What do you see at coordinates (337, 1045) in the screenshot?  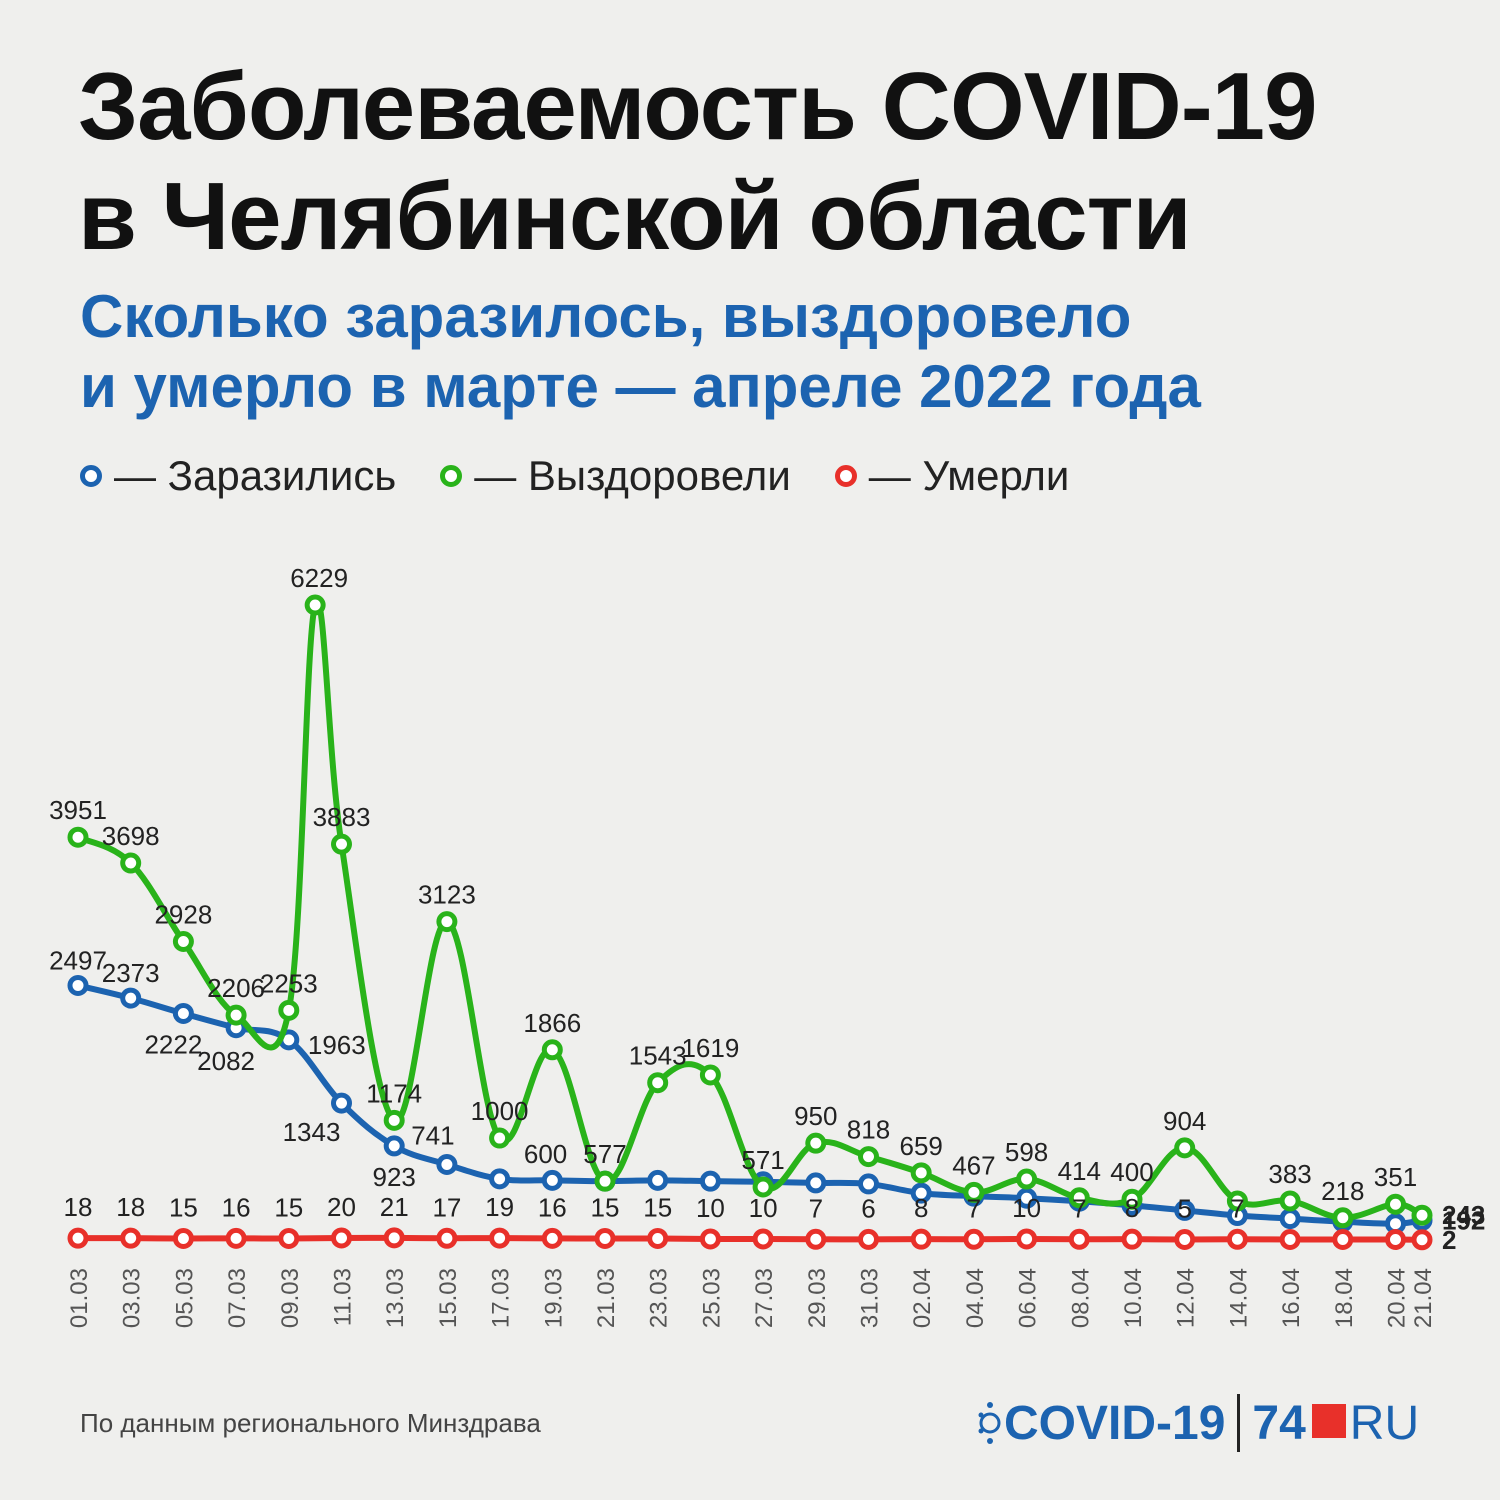 I see `data-label: 1963` at bounding box center [337, 1045].